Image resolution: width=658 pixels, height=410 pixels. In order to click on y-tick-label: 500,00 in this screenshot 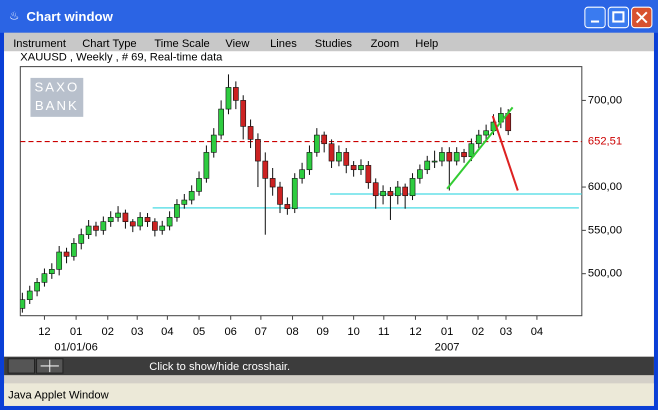, I will do `click(605, 274)`.